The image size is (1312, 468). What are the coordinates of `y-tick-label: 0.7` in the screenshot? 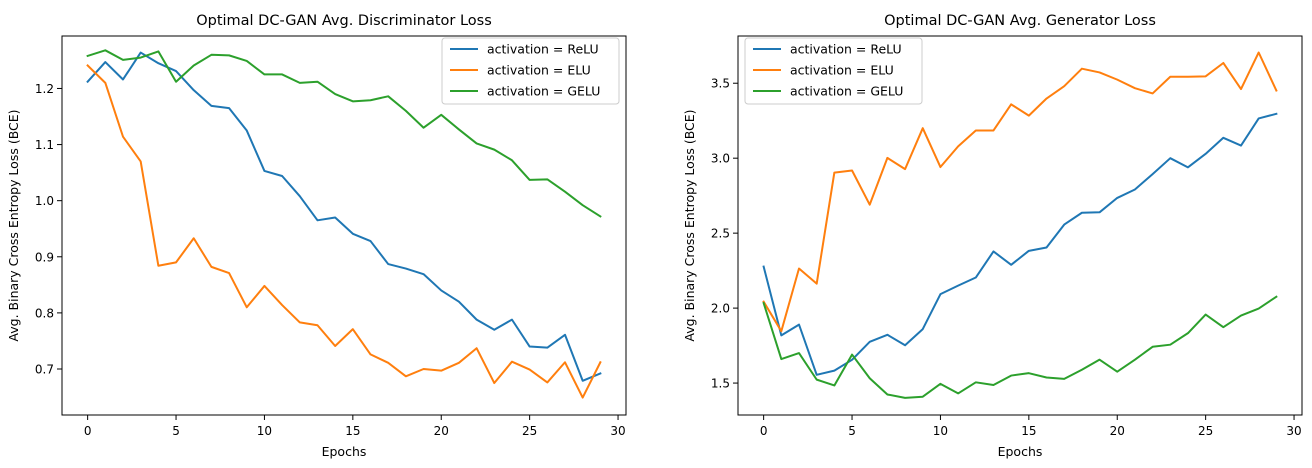 It's located at (44, 369).